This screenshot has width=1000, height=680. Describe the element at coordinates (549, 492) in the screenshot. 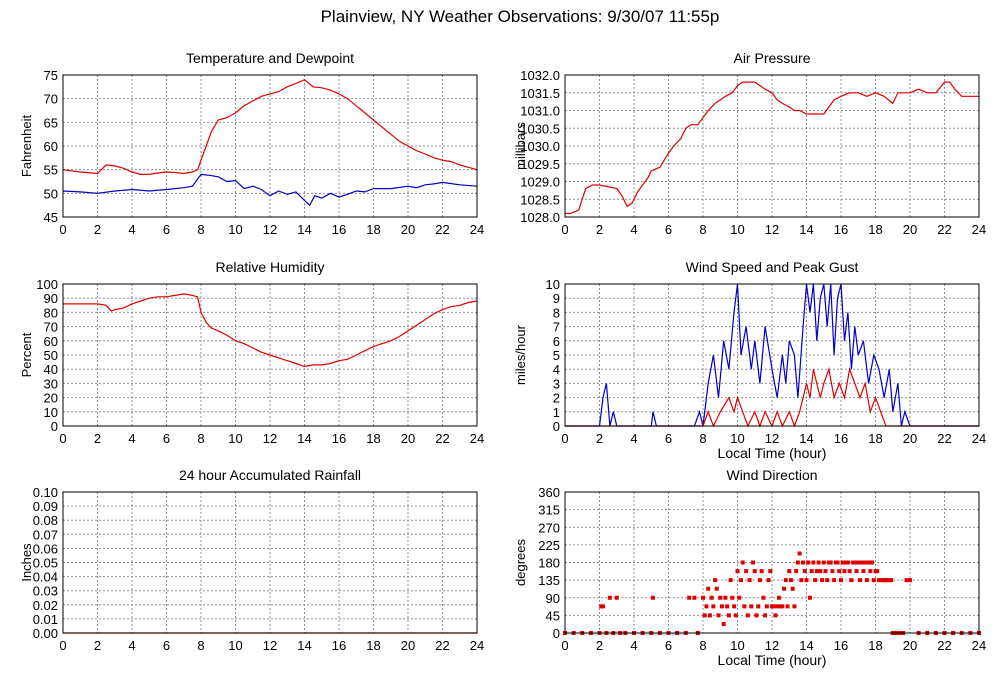

I see `y-tick-label: 360` at that location.